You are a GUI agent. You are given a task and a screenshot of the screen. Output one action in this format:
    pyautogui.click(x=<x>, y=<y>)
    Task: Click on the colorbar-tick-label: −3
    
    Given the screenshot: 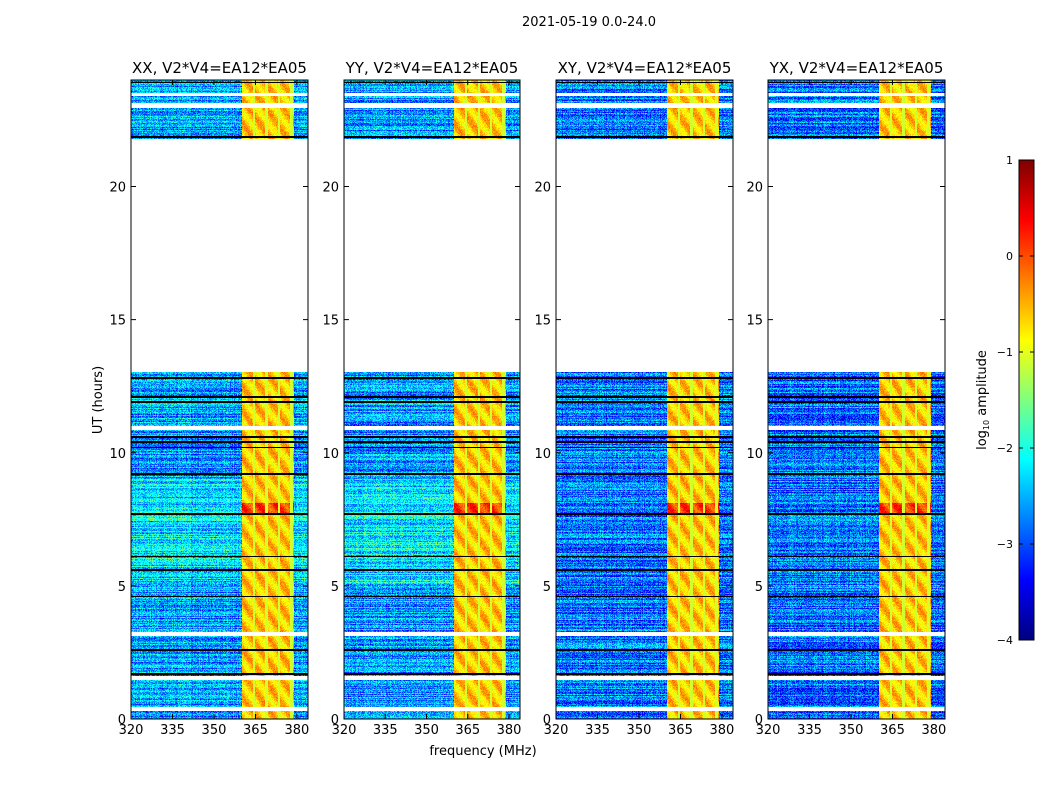 What is the action you would take?
    pyautogui.click(x=1005, y=544)
    